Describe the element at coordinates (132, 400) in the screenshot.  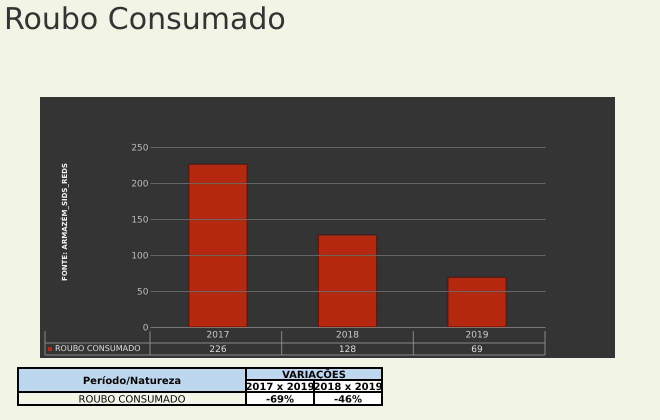
I see `text: ROUBO CONSUMADO` at that location.